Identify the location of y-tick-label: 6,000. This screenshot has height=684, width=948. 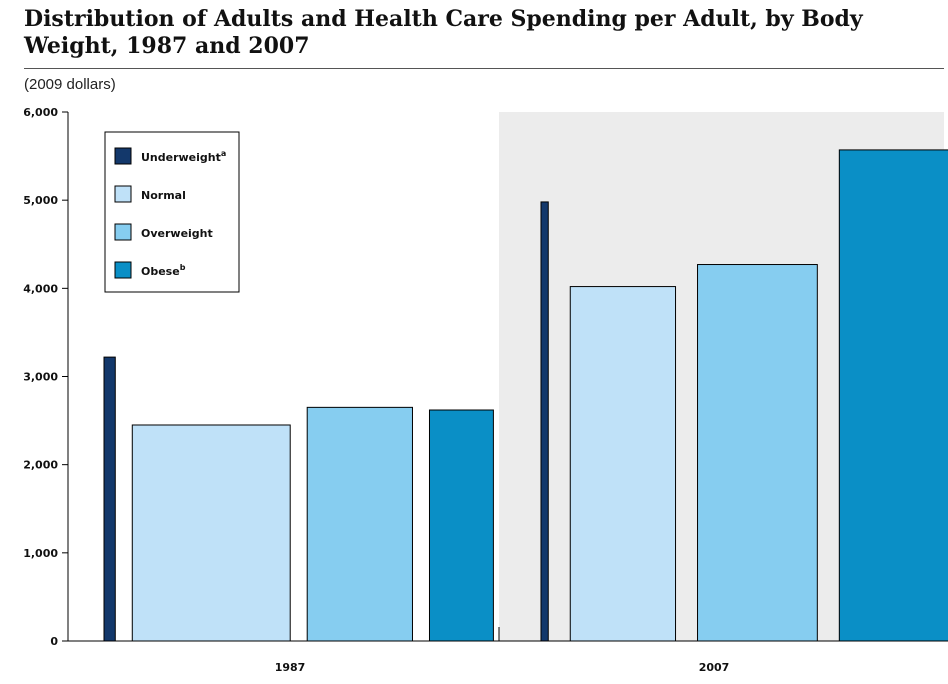
(40, 112).